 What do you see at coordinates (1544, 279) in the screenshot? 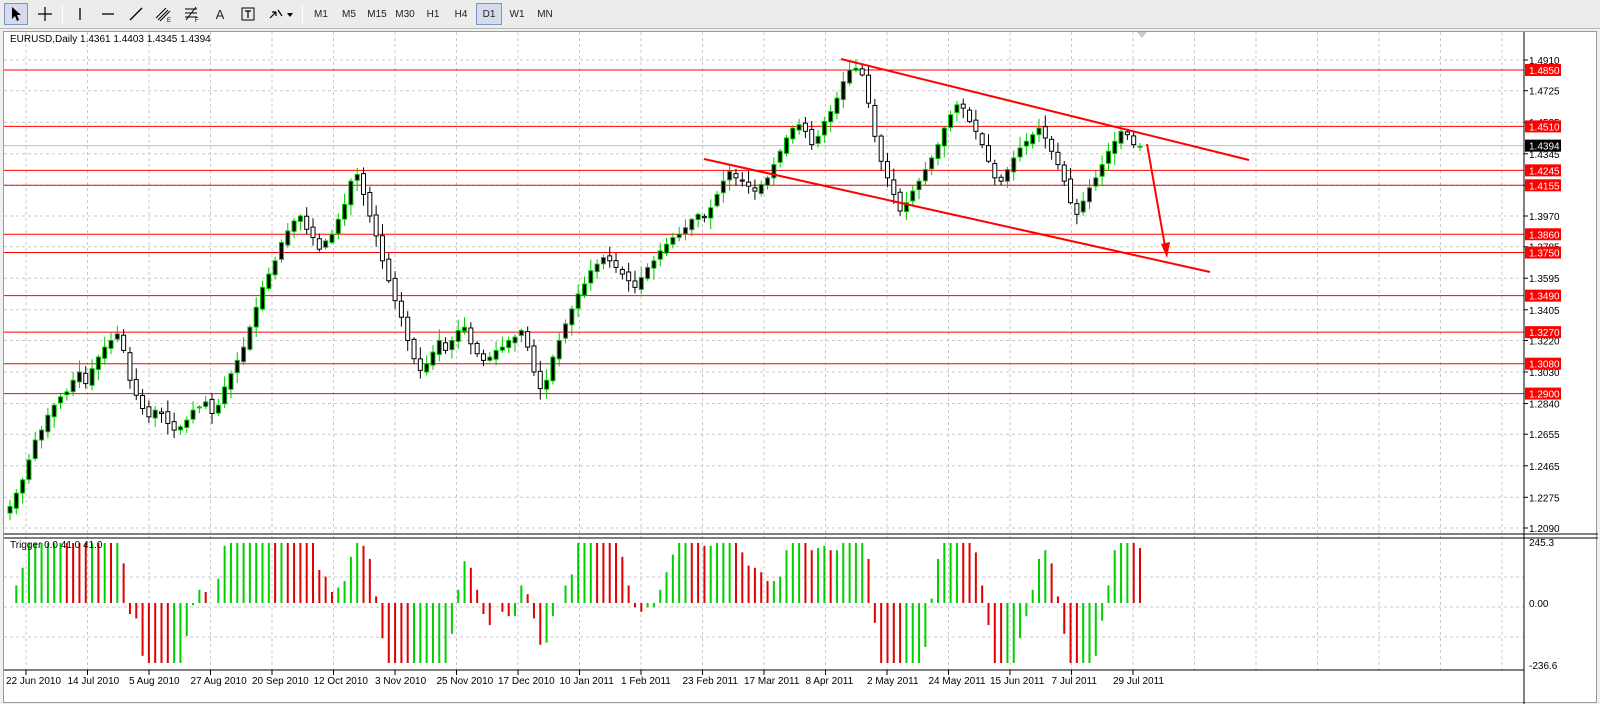
I see `price-axis-label: 1.3595` at bounding box center [1544, 279].